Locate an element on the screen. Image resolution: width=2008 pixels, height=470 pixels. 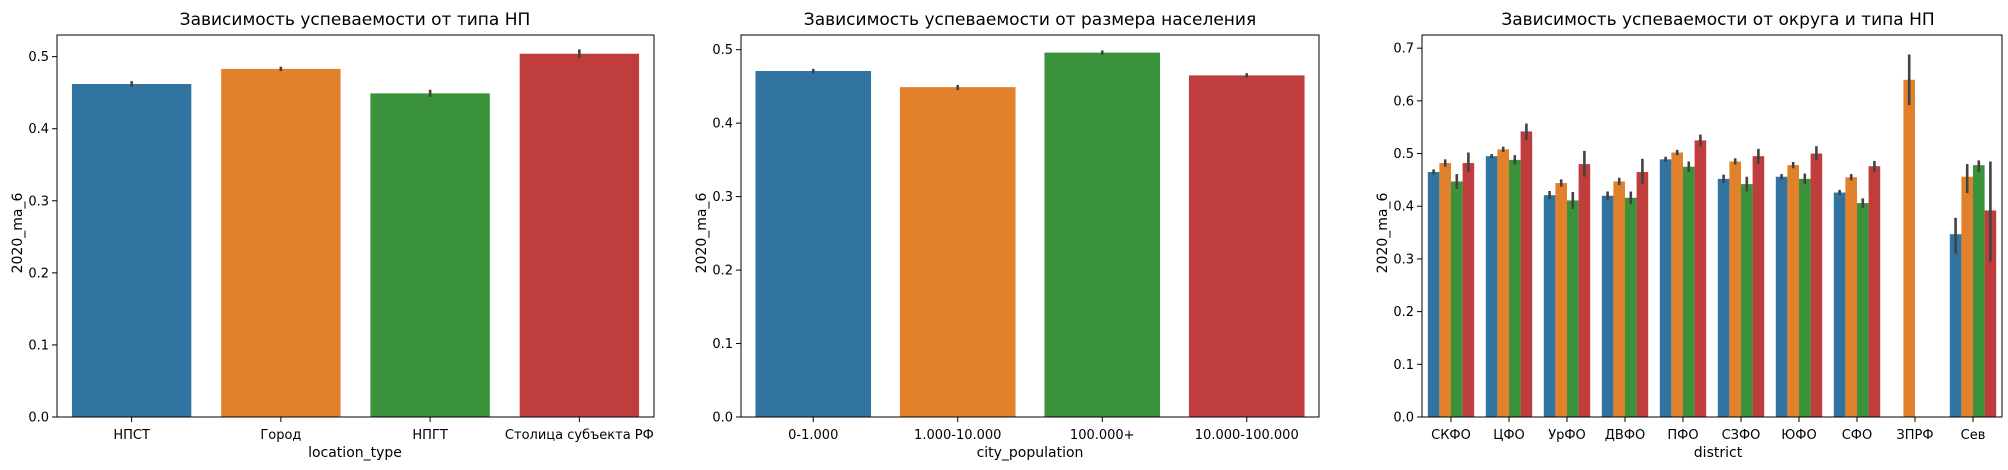
x-tick-label: Город is located at coordinates (280, 435).